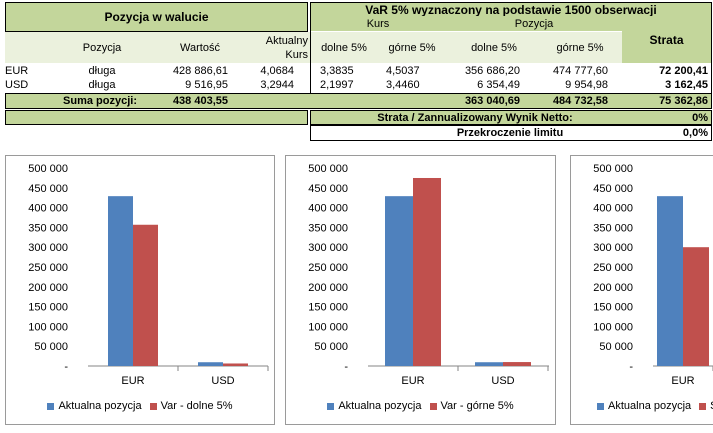  What do you see at coordinates (337, 84) in the screenshot?
I see `row-kurs-dolne: 2,1997` at bounding box center [337, 84].